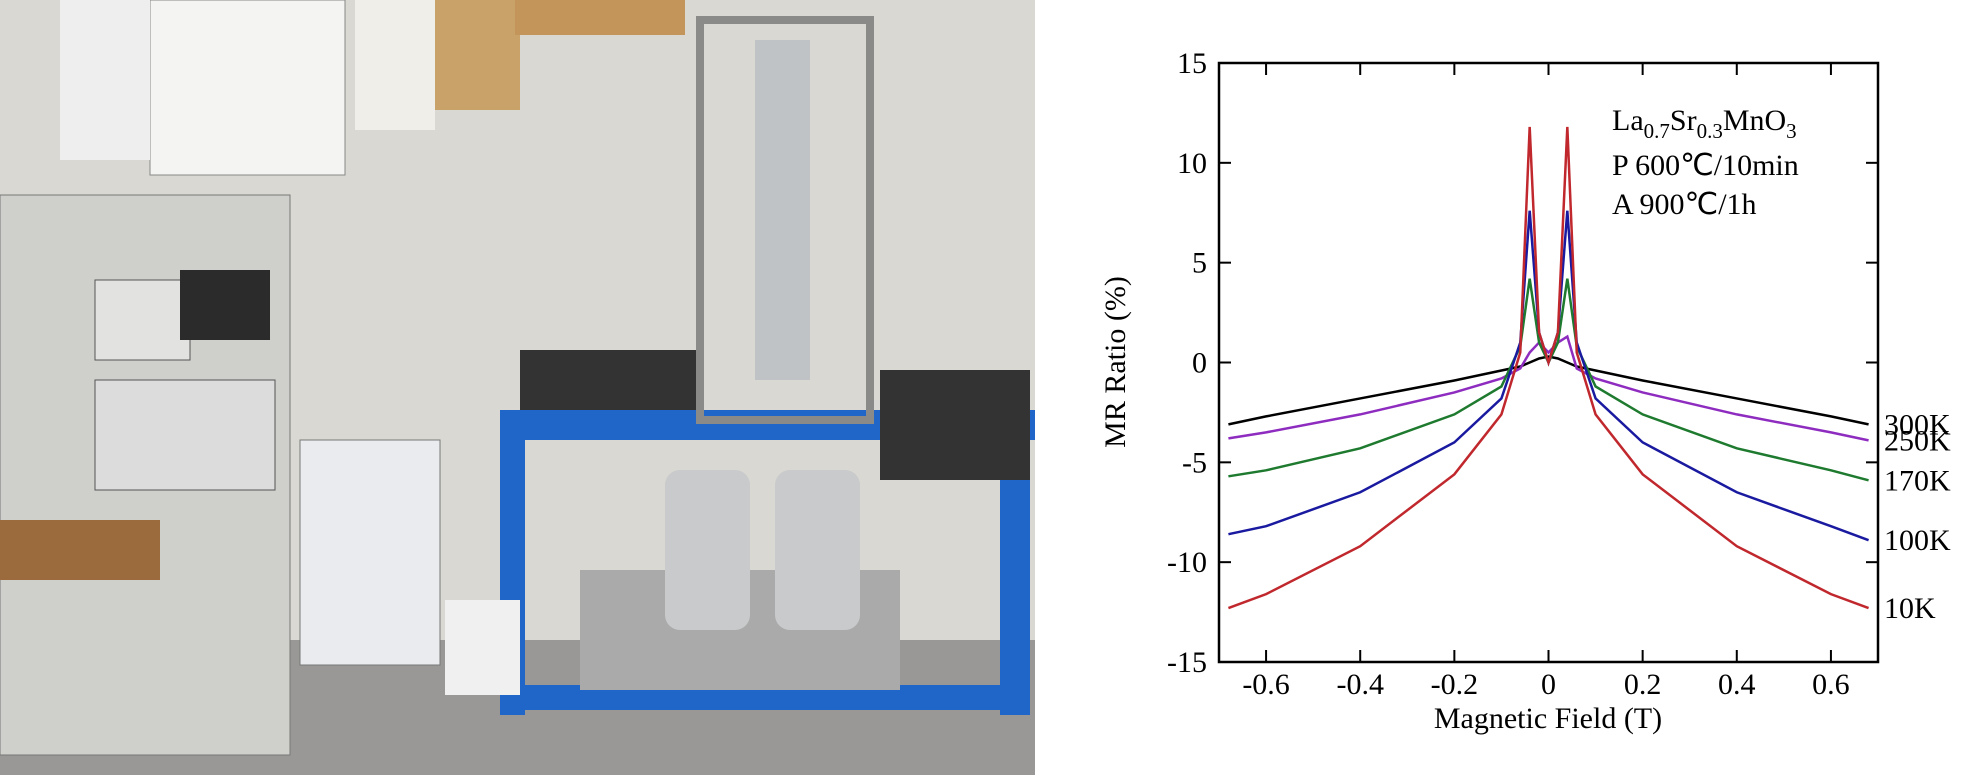 This screenshot has width=1976, height=779. Describe the element at coordinates (1754, 120) in the screenshot. I see `formula-part: MnO` at that location.